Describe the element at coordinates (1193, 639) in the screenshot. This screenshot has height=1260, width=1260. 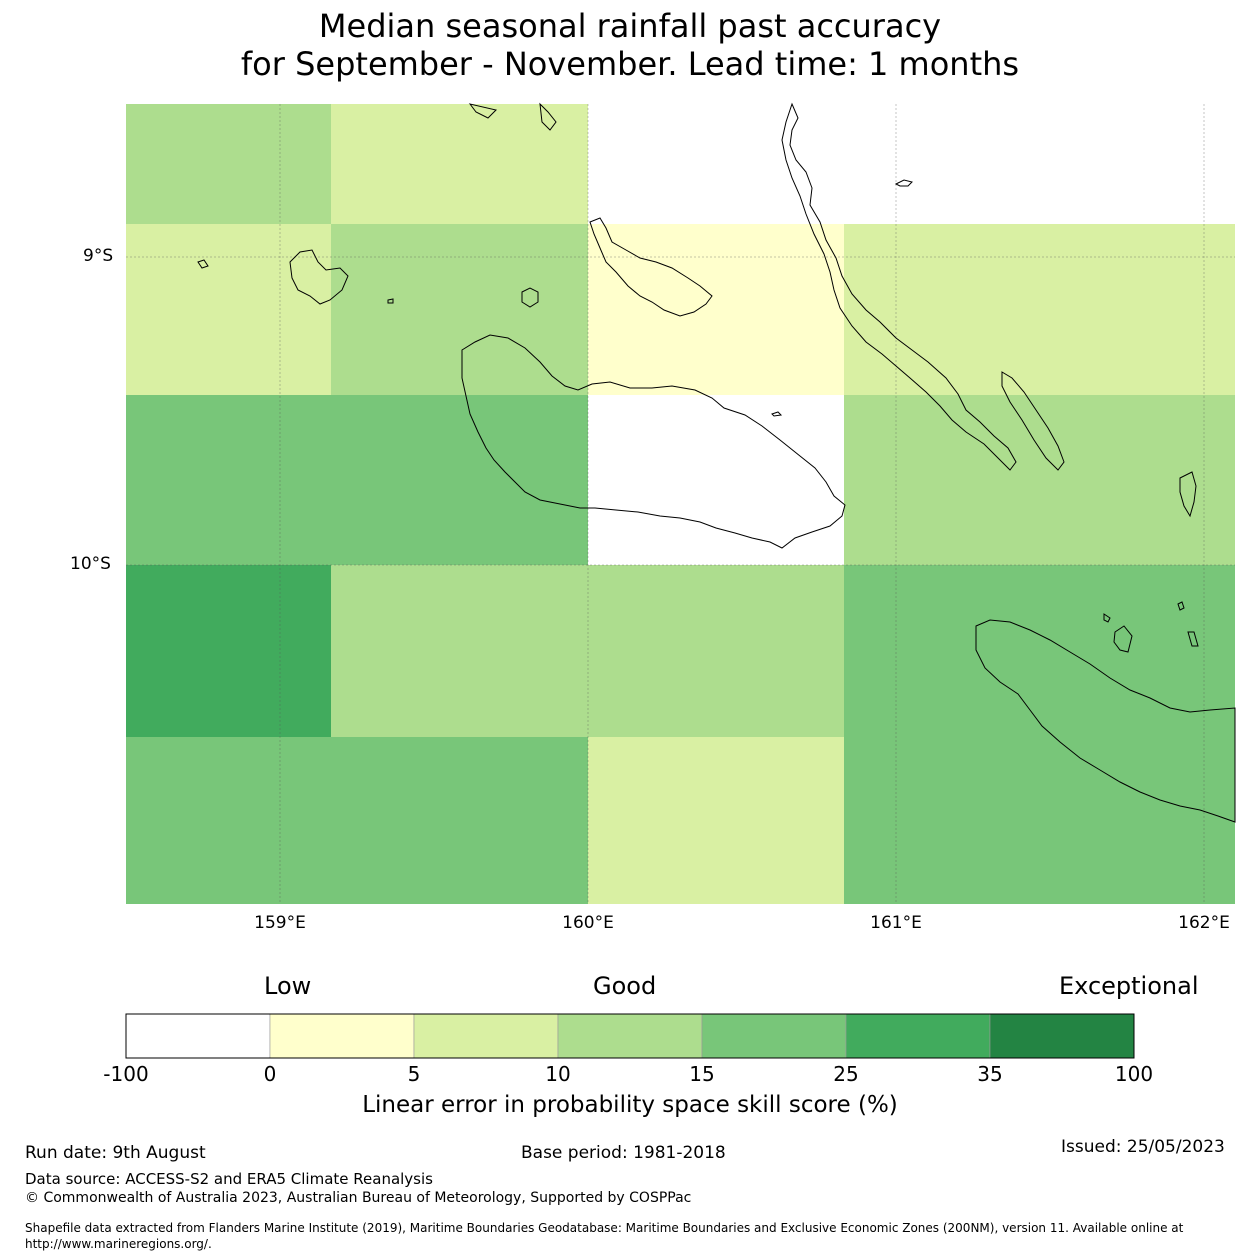
I see `islets-east-d` at that location.